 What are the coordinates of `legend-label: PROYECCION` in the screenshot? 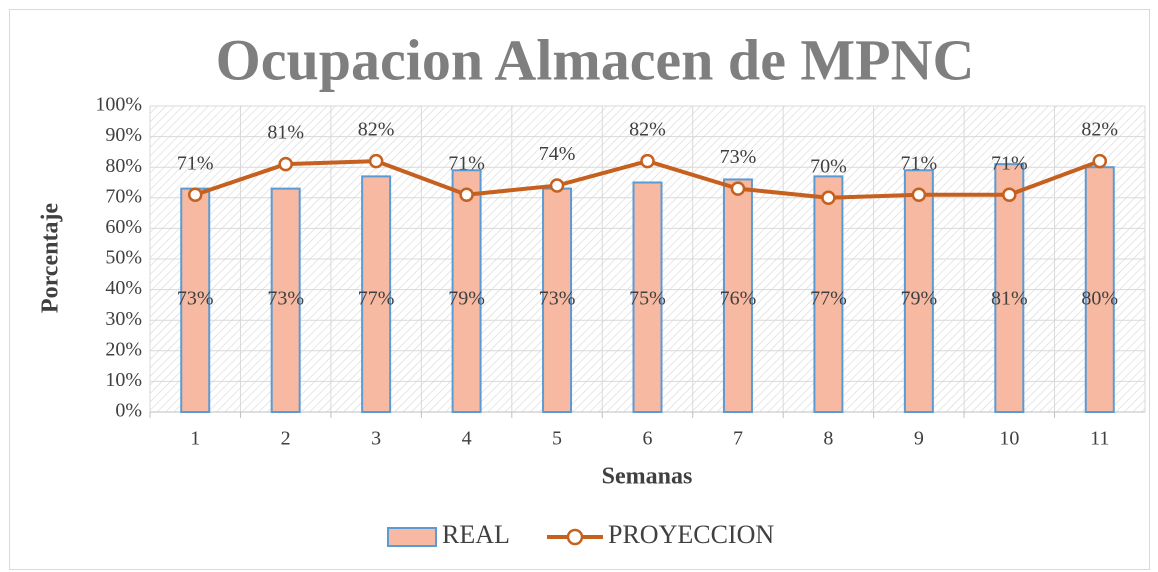 It's located at (691, 534).